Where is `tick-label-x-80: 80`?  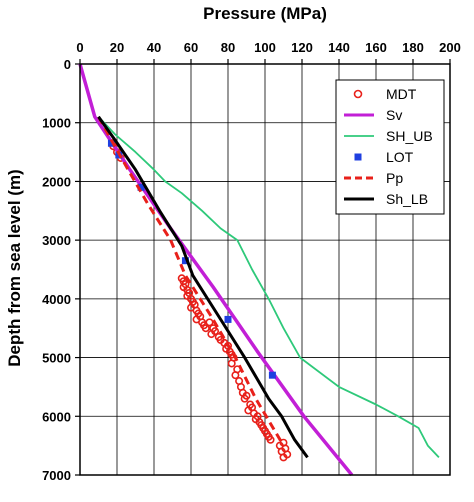
tick-label-x-80: 80 is located at coordinates (228, 47).